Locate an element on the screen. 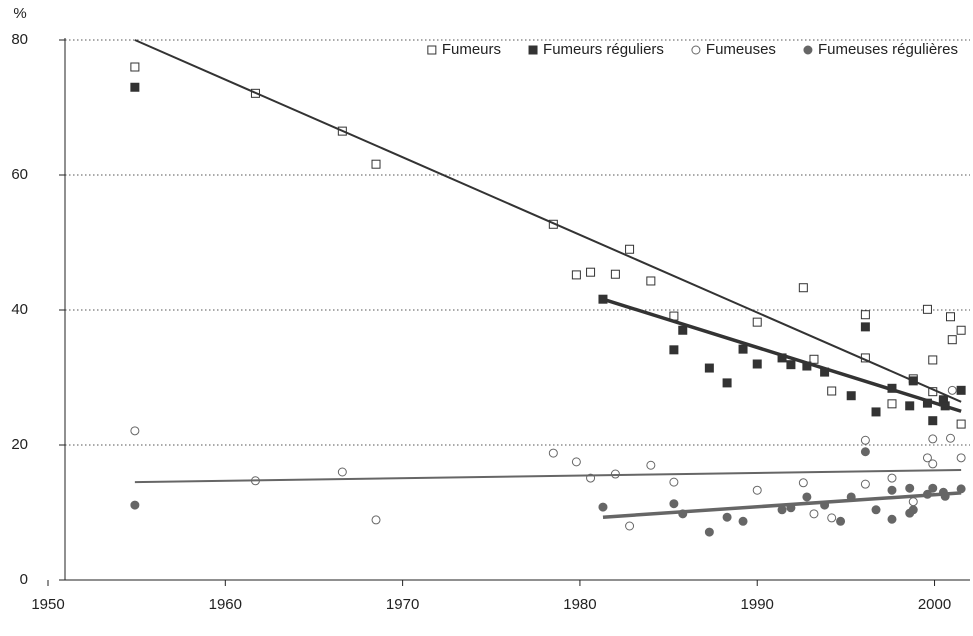 The height and width of the screenshot is (636, 973). y-tick-label: 40 is located at coordinates (19, 309).